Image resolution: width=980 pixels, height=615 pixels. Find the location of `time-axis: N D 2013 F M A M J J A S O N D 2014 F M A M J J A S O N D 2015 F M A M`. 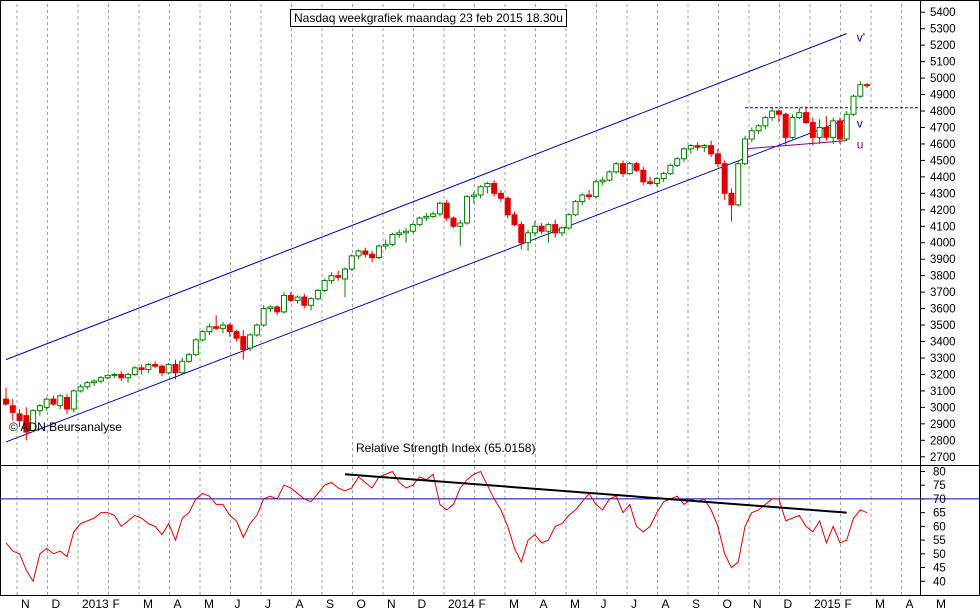

time-axis: N D 2013 F M A M J J A S O N D 2014 F M A M J J A S O N D 2015 F M A M is located at coordinates (483, 604).